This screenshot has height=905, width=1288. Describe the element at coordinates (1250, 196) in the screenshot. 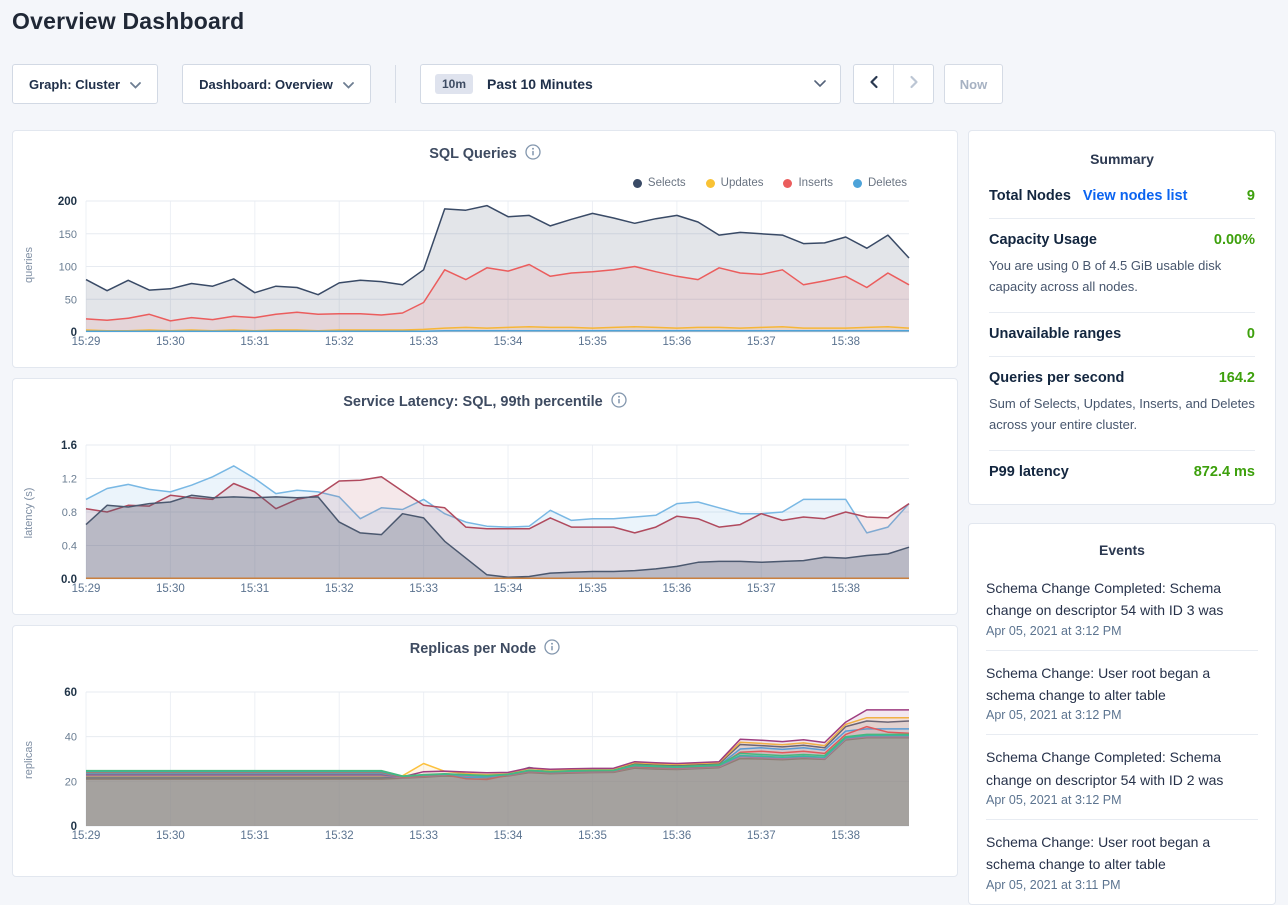

I see `total-nodes-value: 9` at that location.